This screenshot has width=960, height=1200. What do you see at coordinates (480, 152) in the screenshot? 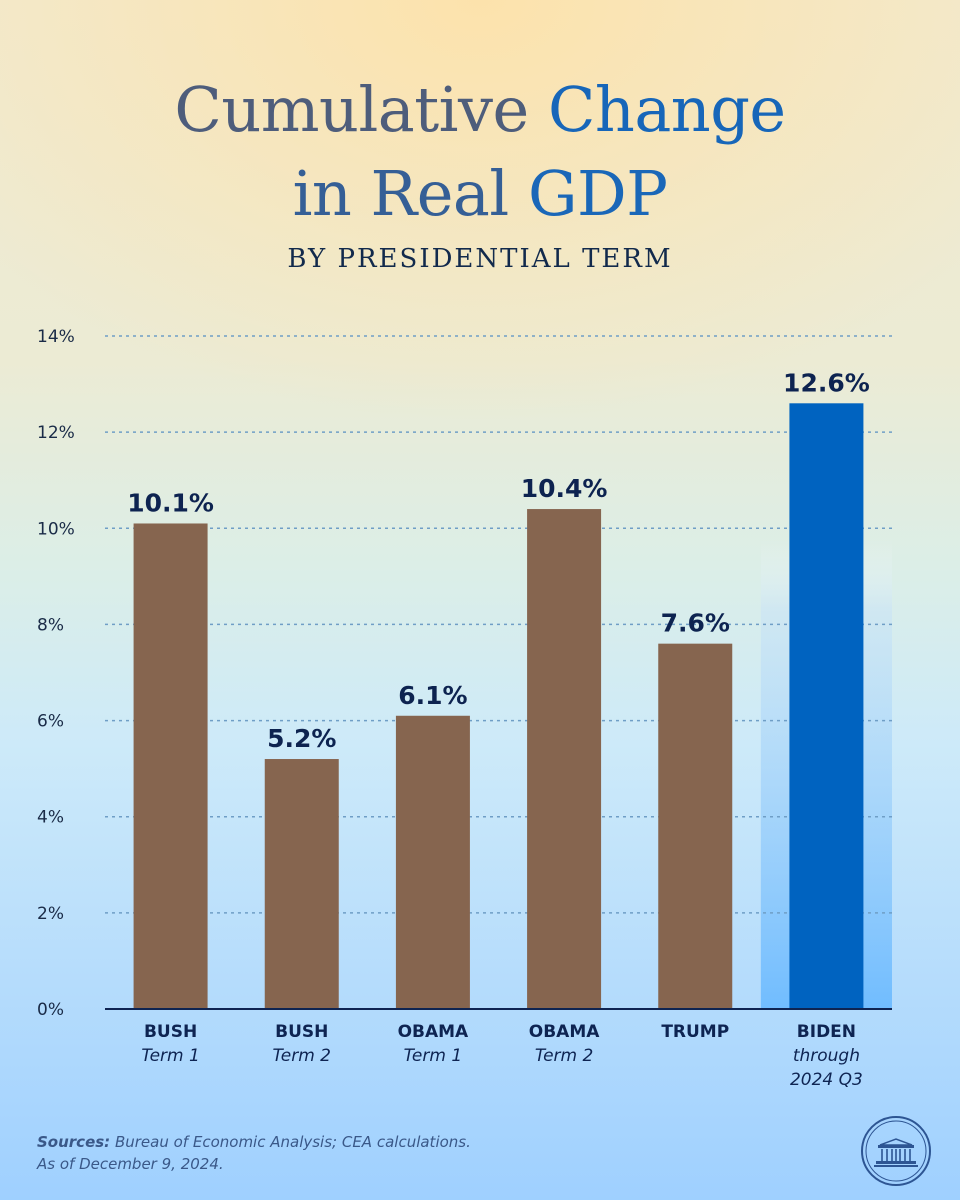
I see `chart-title: Cumulative Change in Real GDP` at bounding box center [480, 152].